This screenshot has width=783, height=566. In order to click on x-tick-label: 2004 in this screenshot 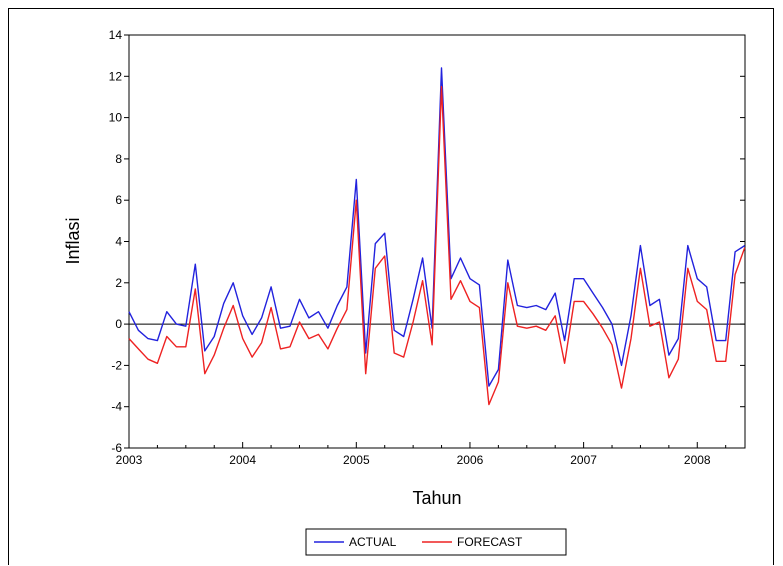, I will do `click(242, 460)`.